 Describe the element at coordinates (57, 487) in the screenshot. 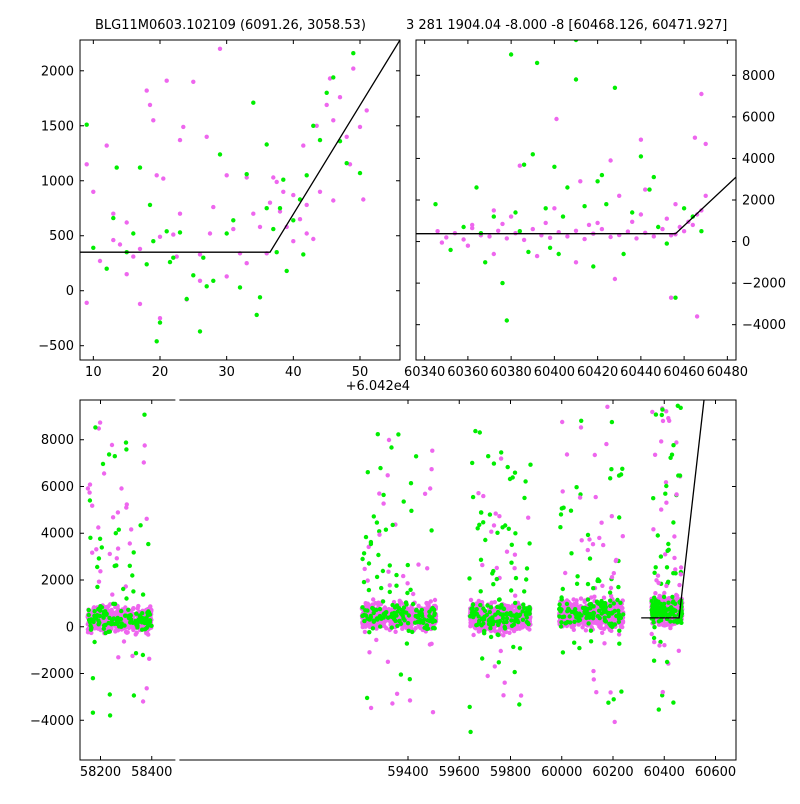

I see `y-tick-label: 6000` at that location.